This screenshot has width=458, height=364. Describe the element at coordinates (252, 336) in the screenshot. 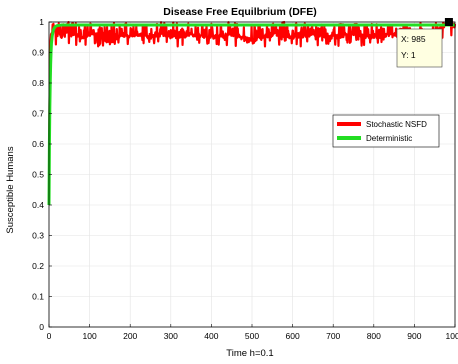

I see `x-tick-label: 500` at that location.